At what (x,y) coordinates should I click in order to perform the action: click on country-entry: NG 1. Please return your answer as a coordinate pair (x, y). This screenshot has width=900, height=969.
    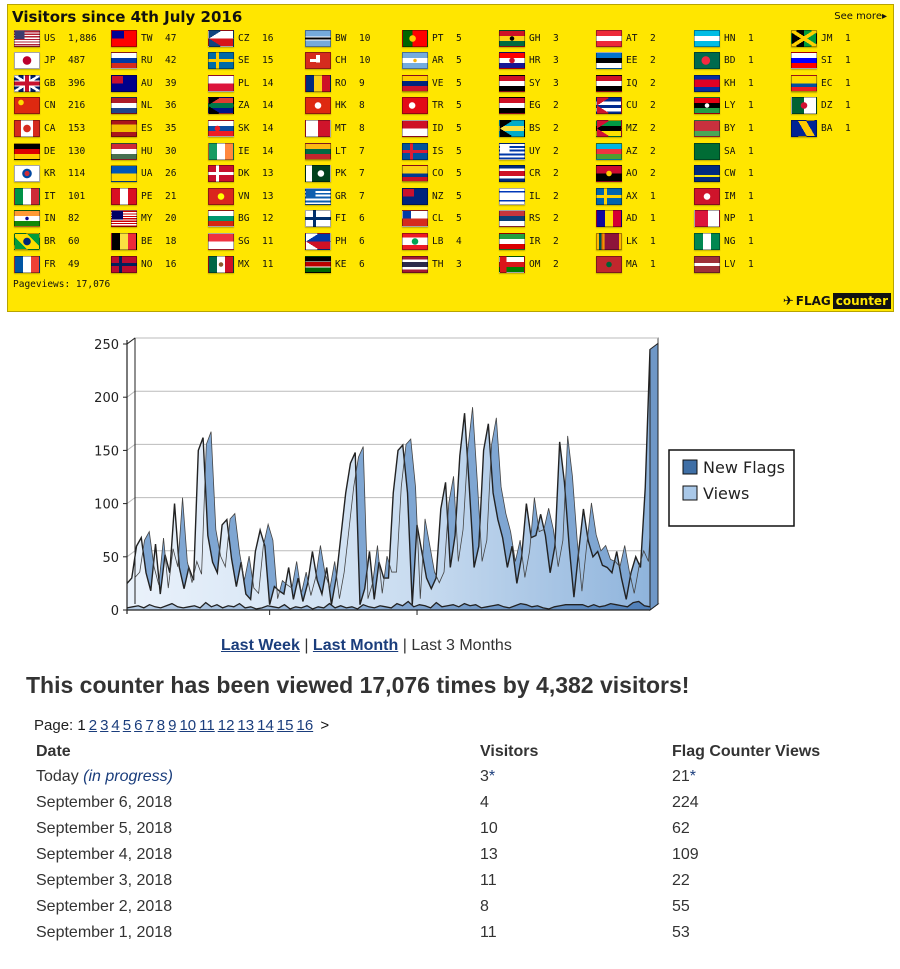
    Looking at the image, I should click on (724, 241).